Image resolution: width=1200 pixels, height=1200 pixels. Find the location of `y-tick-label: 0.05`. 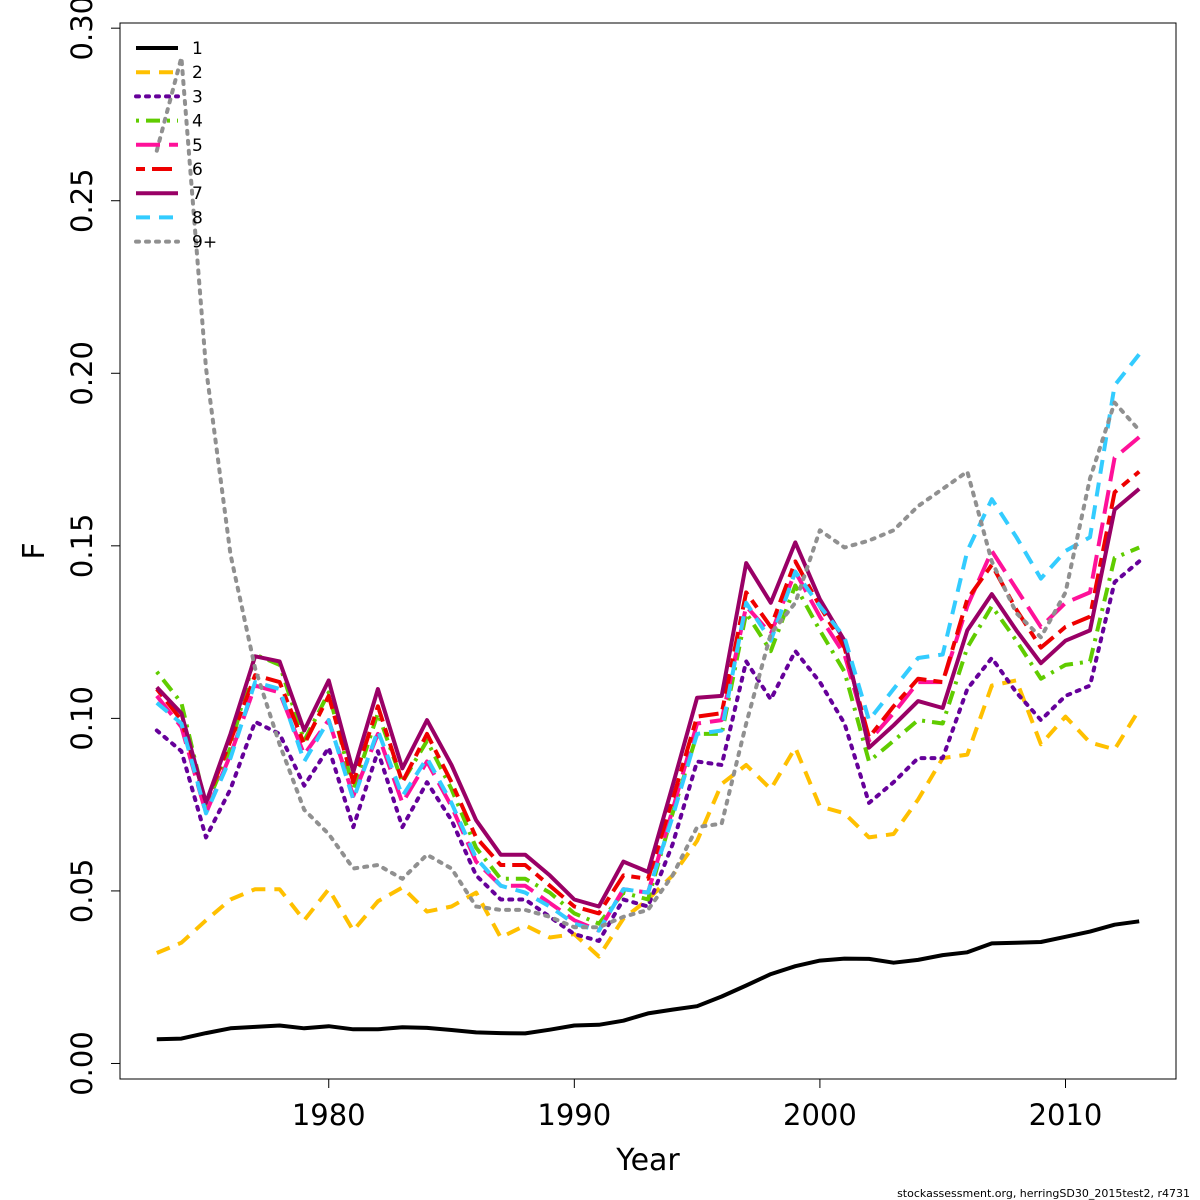

y-tick-label: 0.05 is located at coordinates (82, 891).